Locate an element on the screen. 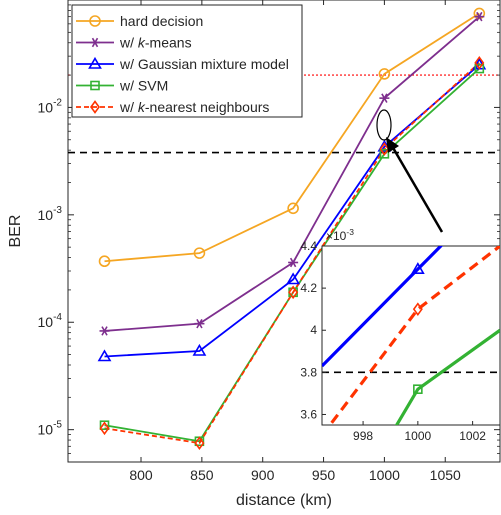 The width and height of the screenshot is (501, 515). zoom-ellipse is located at coordinates (384, 125).